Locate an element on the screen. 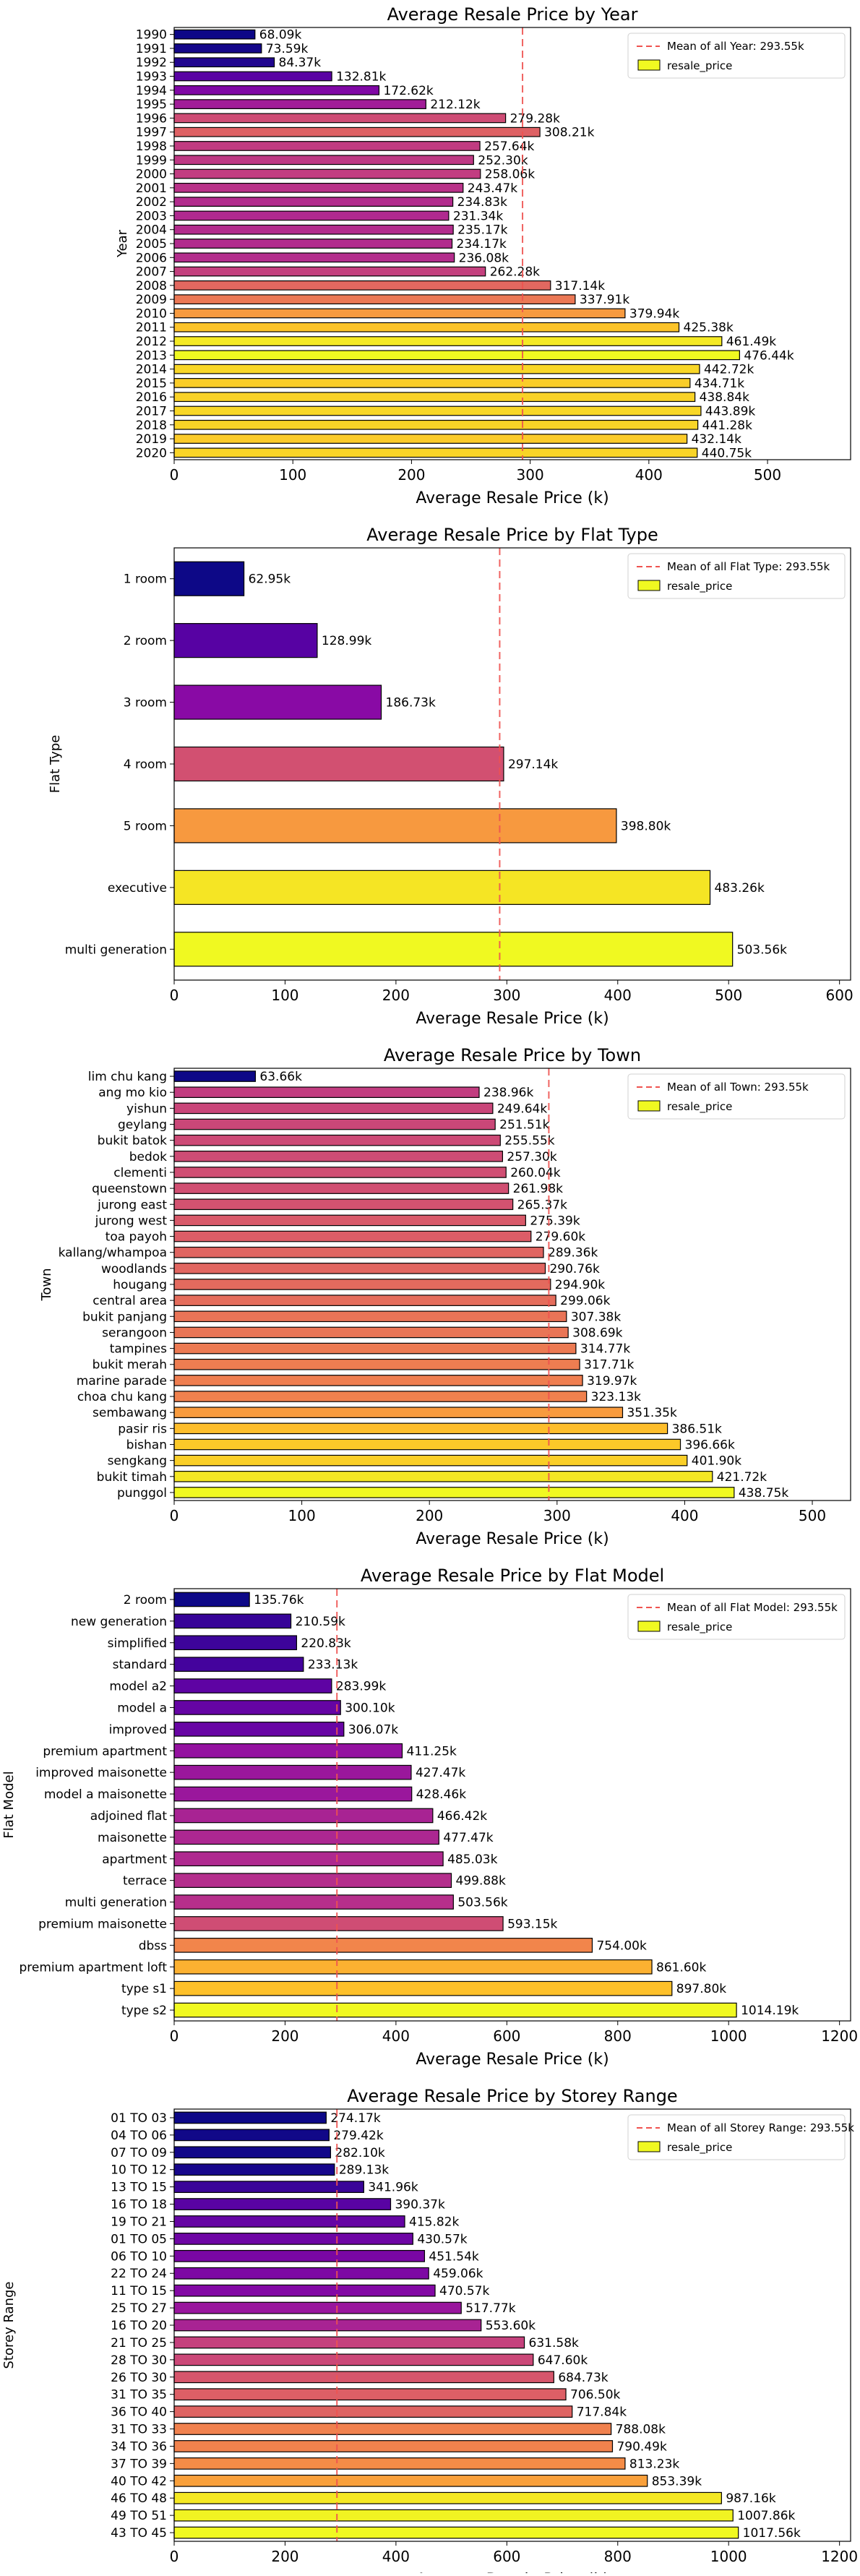  data-label: 132.81k is located at coordinates (361, 78).